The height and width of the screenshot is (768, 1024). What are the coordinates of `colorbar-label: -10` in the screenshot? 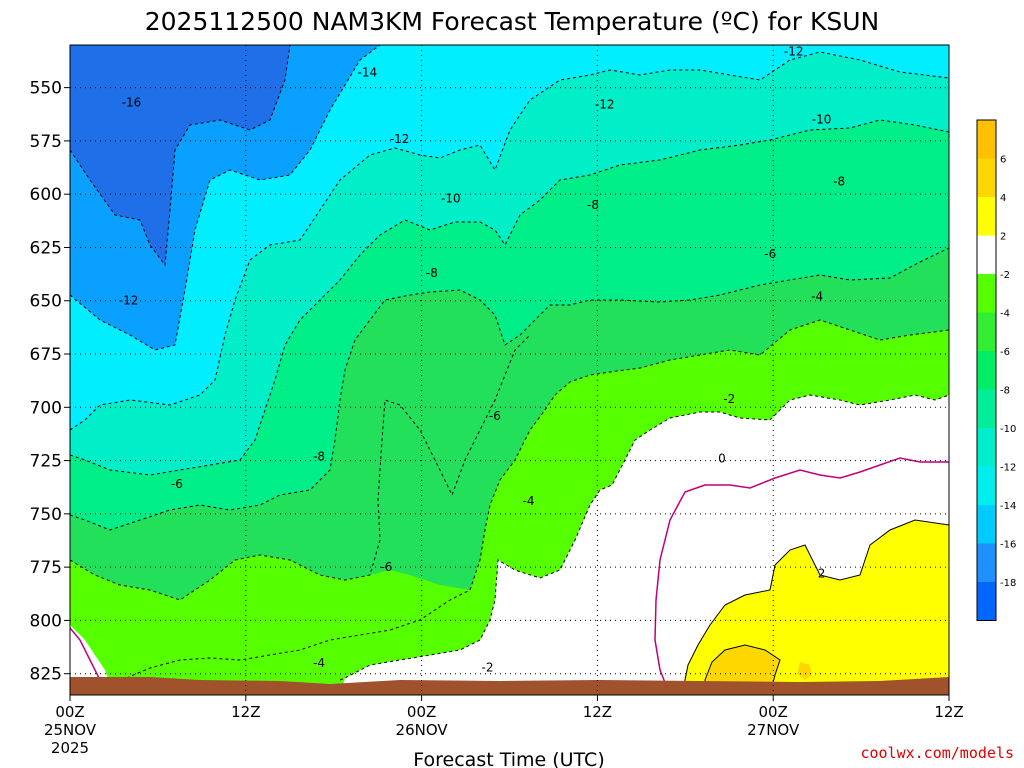 It's located at (1008, 429).